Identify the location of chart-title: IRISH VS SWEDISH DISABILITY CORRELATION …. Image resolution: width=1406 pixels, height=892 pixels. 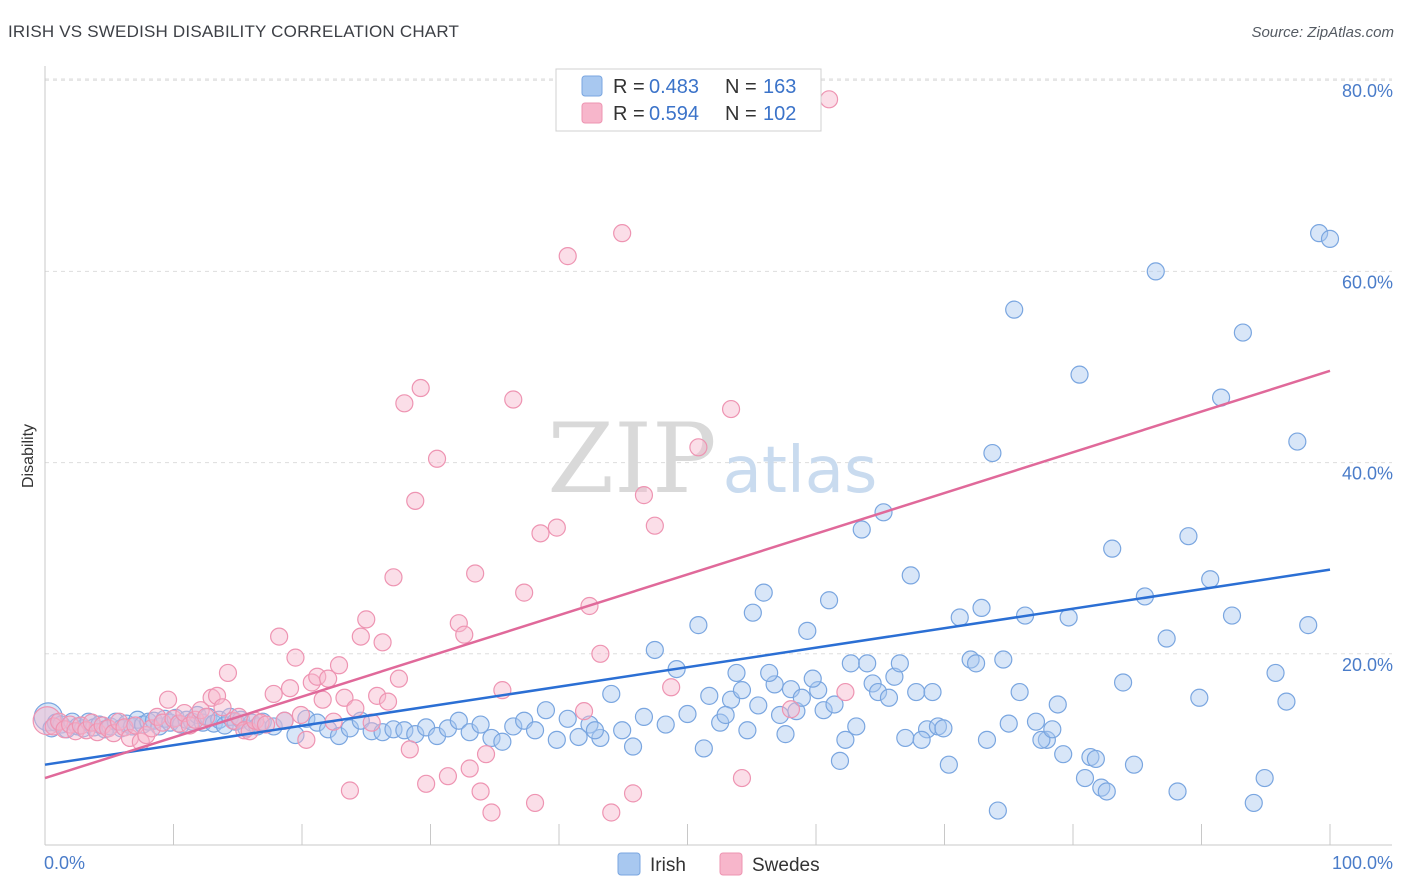
(234, 31).